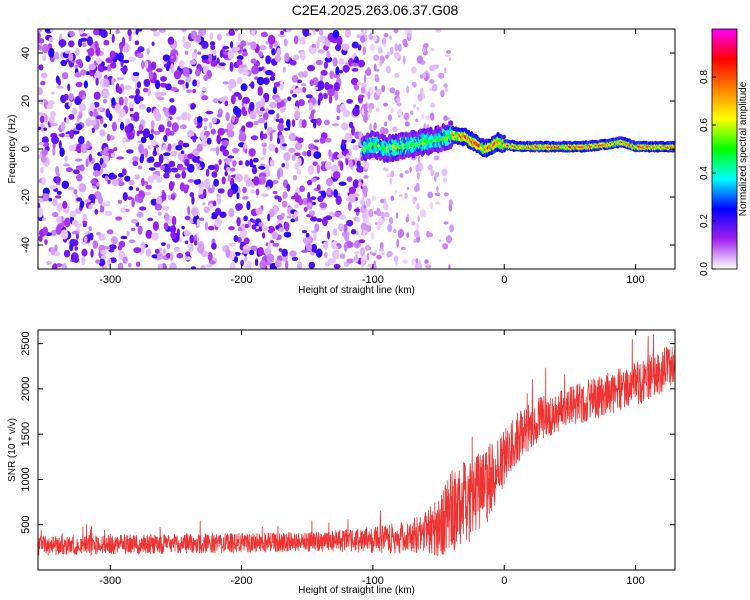  Describe the element at coordinates (110, 581) in the screenshot. I see `x-tick-label: -300` at that location.